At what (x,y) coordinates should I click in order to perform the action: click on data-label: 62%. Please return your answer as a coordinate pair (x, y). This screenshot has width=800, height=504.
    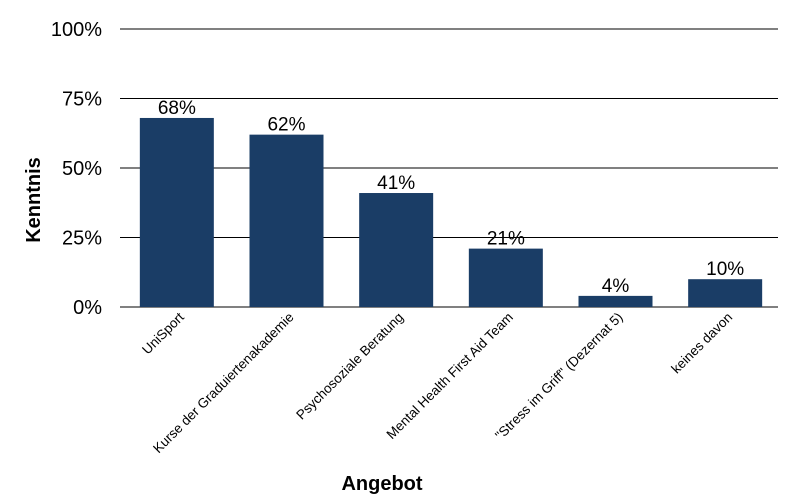
    Looking at the image, I should click on (286, 125).